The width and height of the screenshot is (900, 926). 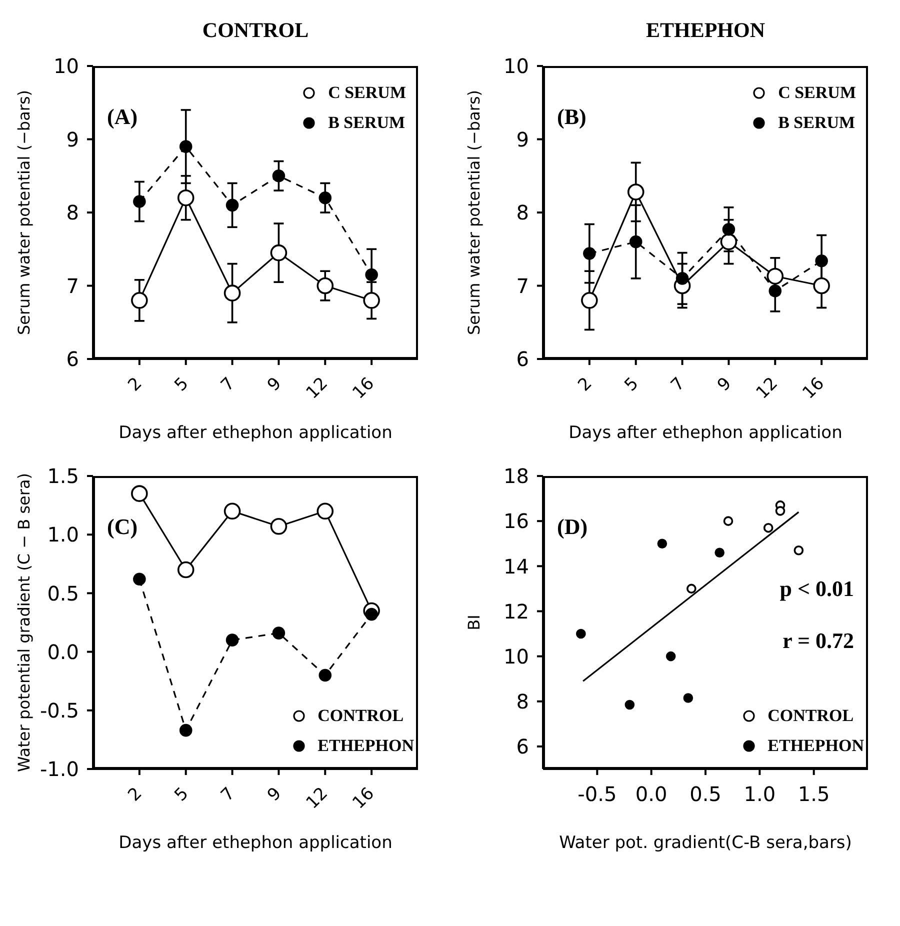 I want to click on y-tick-label: 14, so click(x=516, y=566).